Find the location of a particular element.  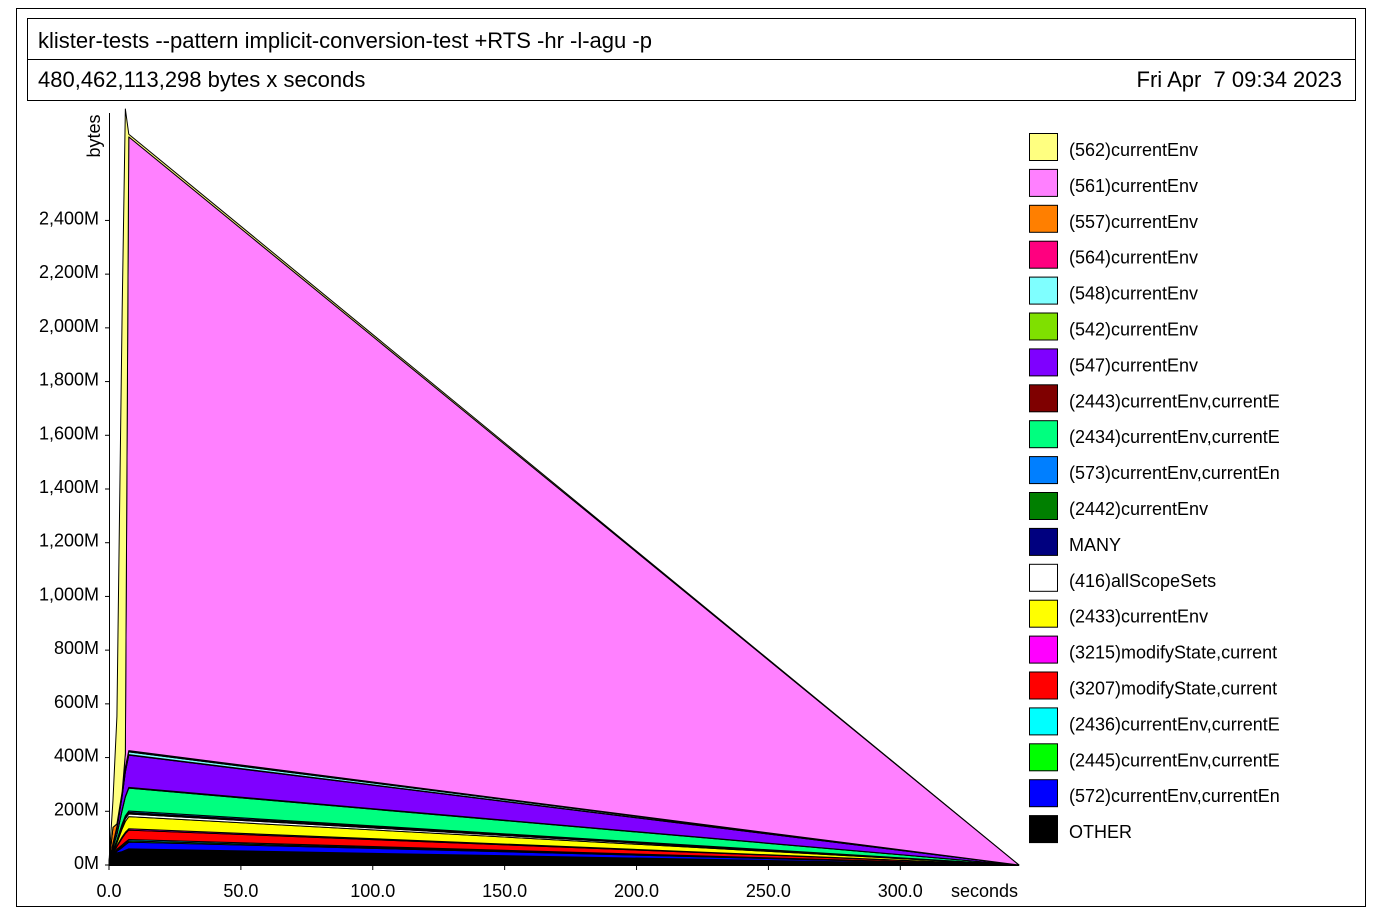

legend-label: (573)currentEnv,currentEn is located at coordinates (1174, 473).